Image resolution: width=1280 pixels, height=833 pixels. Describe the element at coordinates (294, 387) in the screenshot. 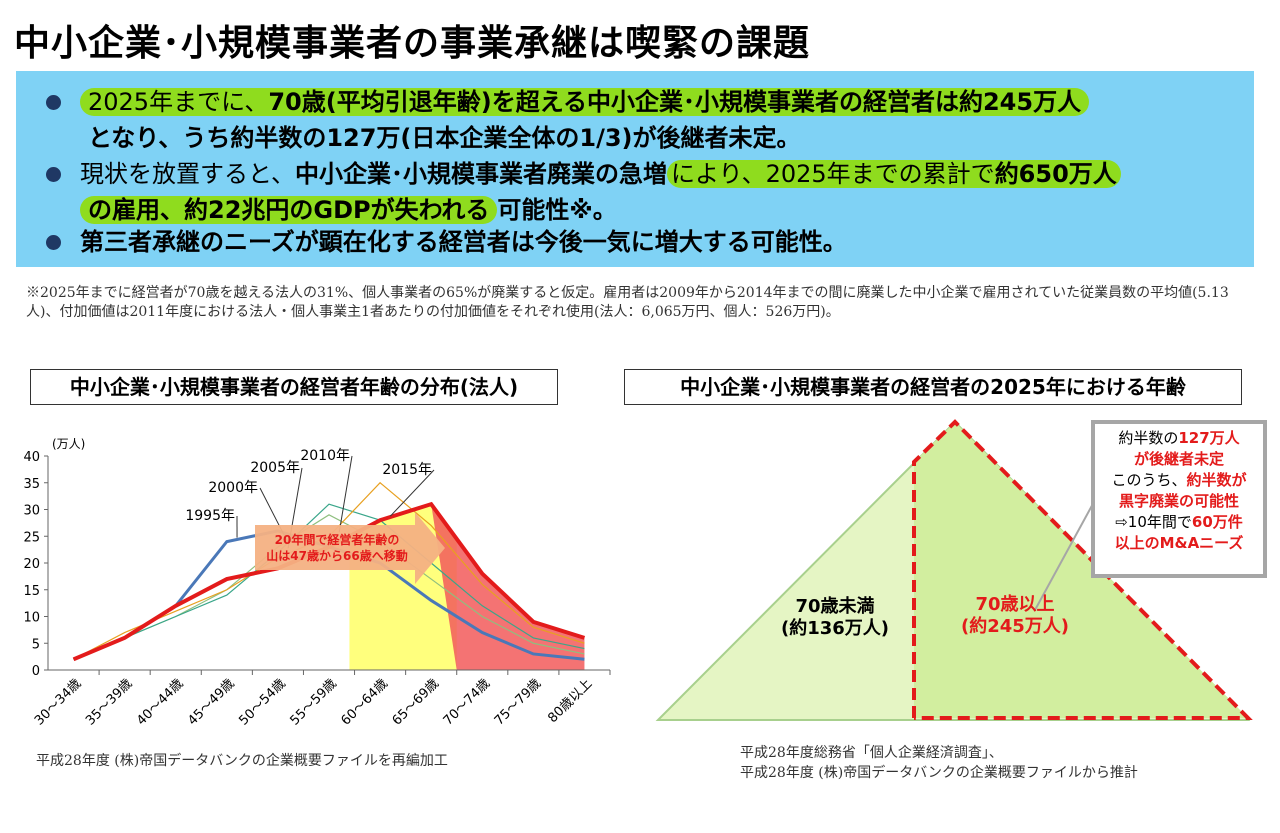

I see `left-chart-title: 中小企業･小規模事業者の経営者年齢の分布(法人)` at that location.